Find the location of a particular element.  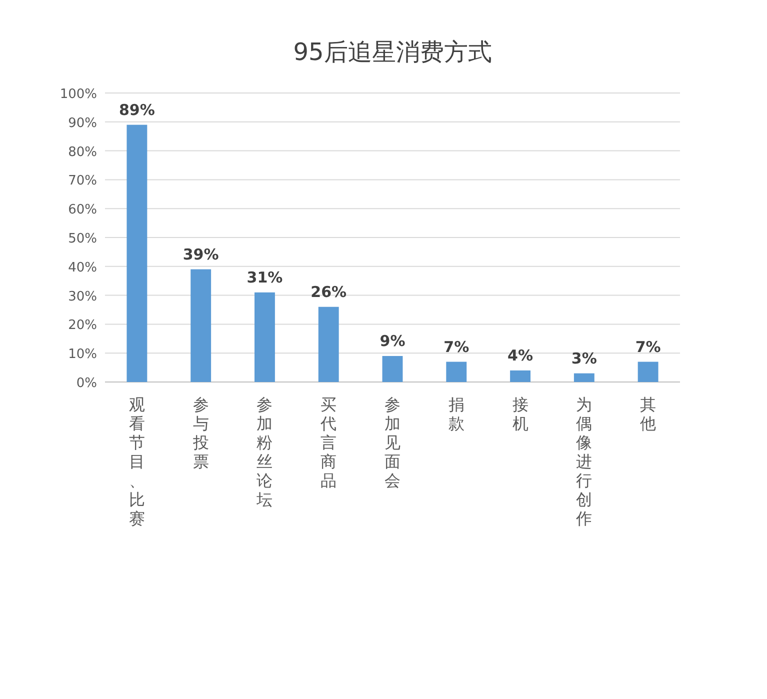

data-label: 3% is located at coordinates (584, 358).